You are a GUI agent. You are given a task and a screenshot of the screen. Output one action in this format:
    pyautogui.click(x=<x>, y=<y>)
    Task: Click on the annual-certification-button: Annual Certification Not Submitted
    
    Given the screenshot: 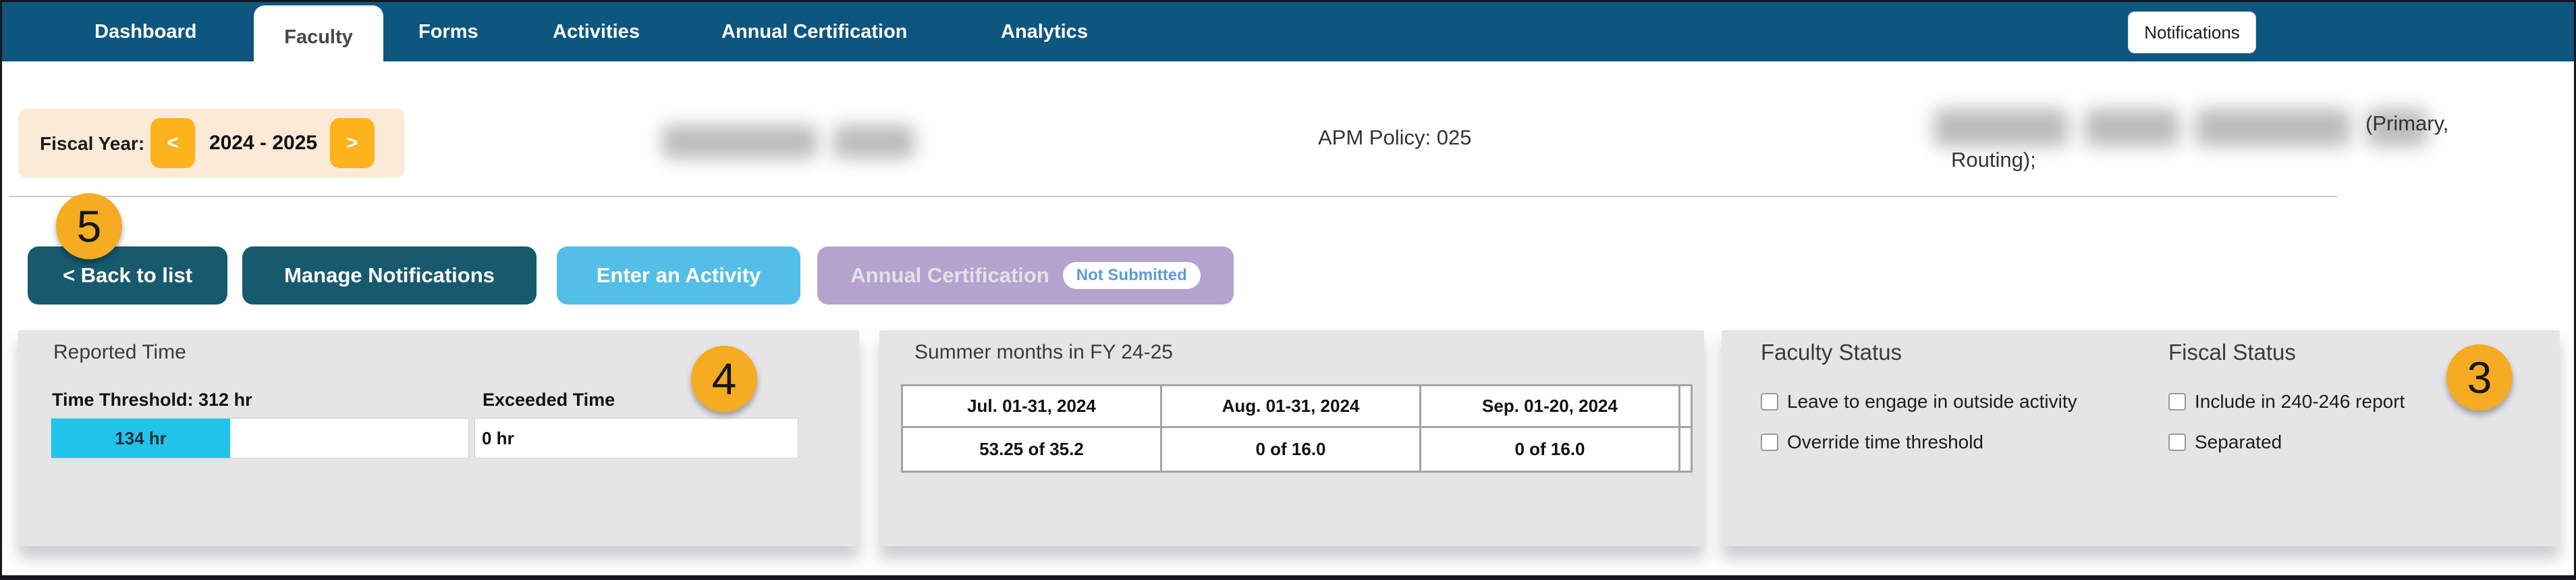 What is the action you would take?
    pyautogui.click(x=1025, y=275)
    